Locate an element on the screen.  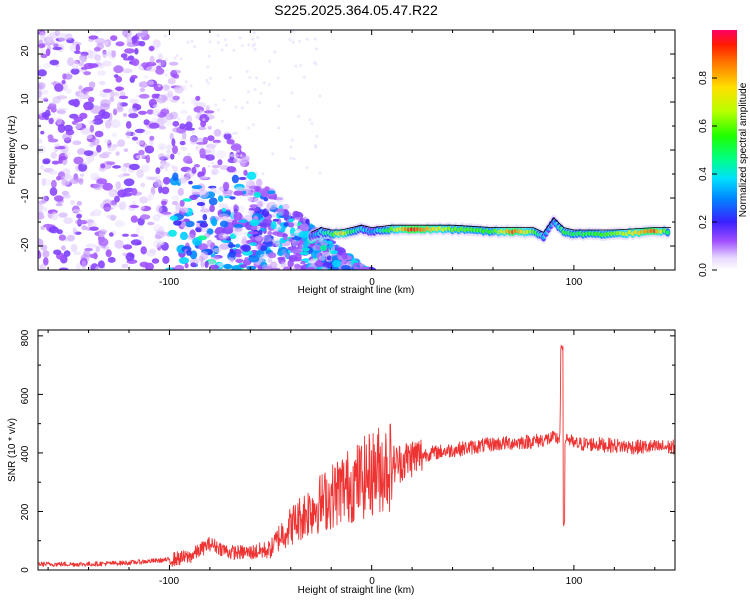
bottom-xtick-label: 0 is located at coordinates (372, 581).